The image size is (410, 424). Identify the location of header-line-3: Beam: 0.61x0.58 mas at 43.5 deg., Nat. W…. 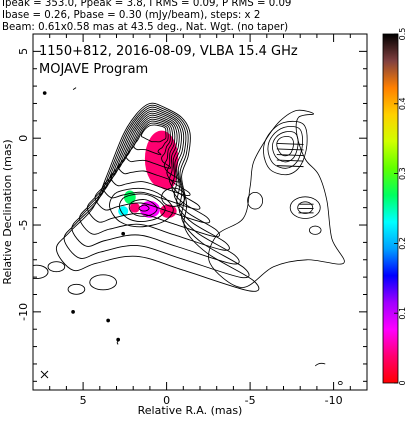
(145, 27).